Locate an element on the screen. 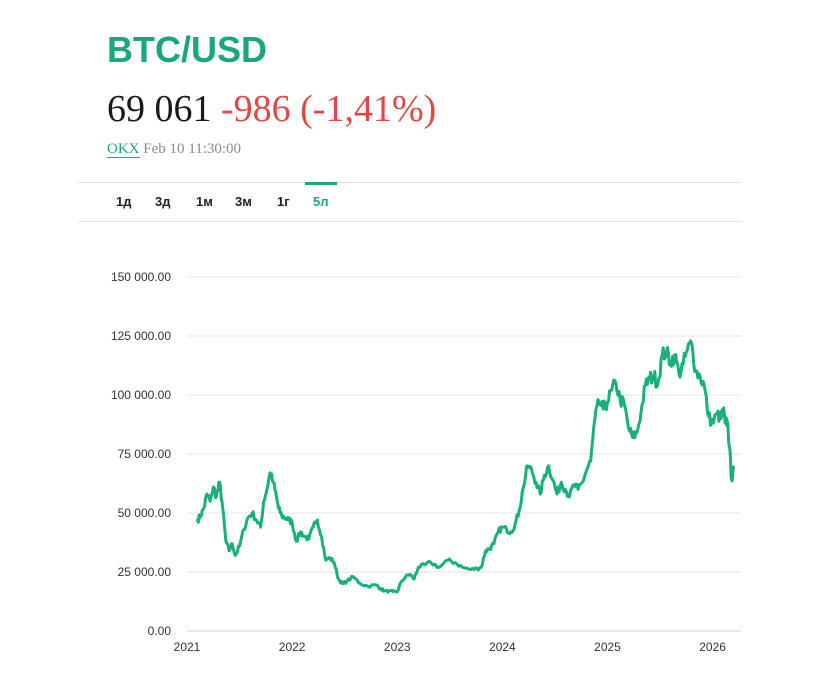 Image resolution: width=827 pixels, height=700 pixels. tab-3m: 3м is located at coordinates (243, 201).